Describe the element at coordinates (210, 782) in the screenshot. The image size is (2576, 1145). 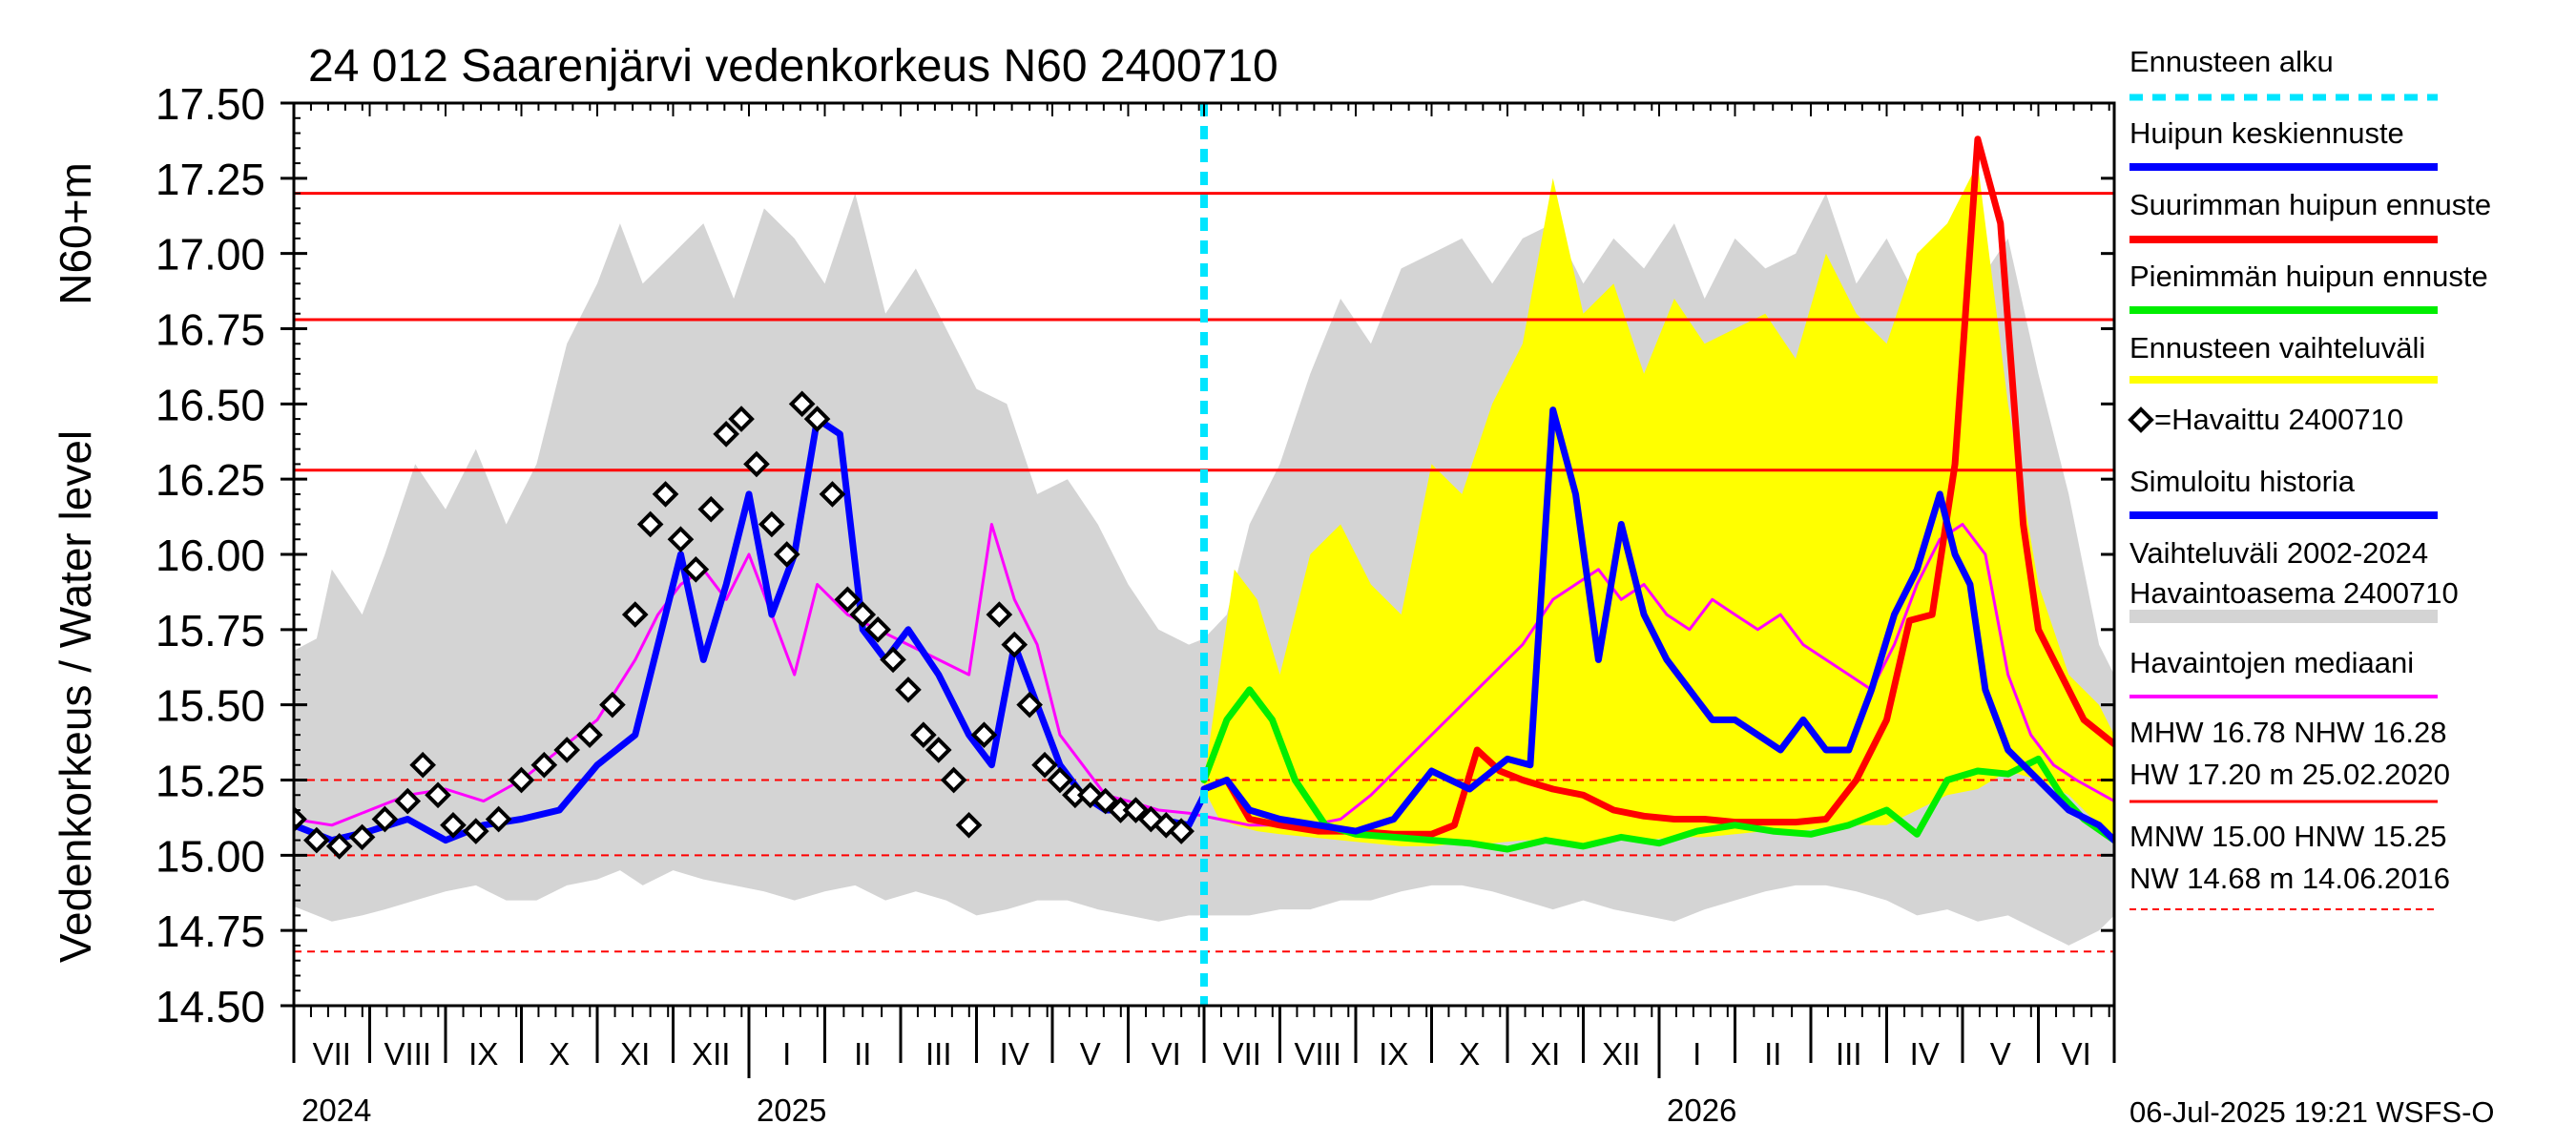
I see `y-tick-label: 15.25` at that location.